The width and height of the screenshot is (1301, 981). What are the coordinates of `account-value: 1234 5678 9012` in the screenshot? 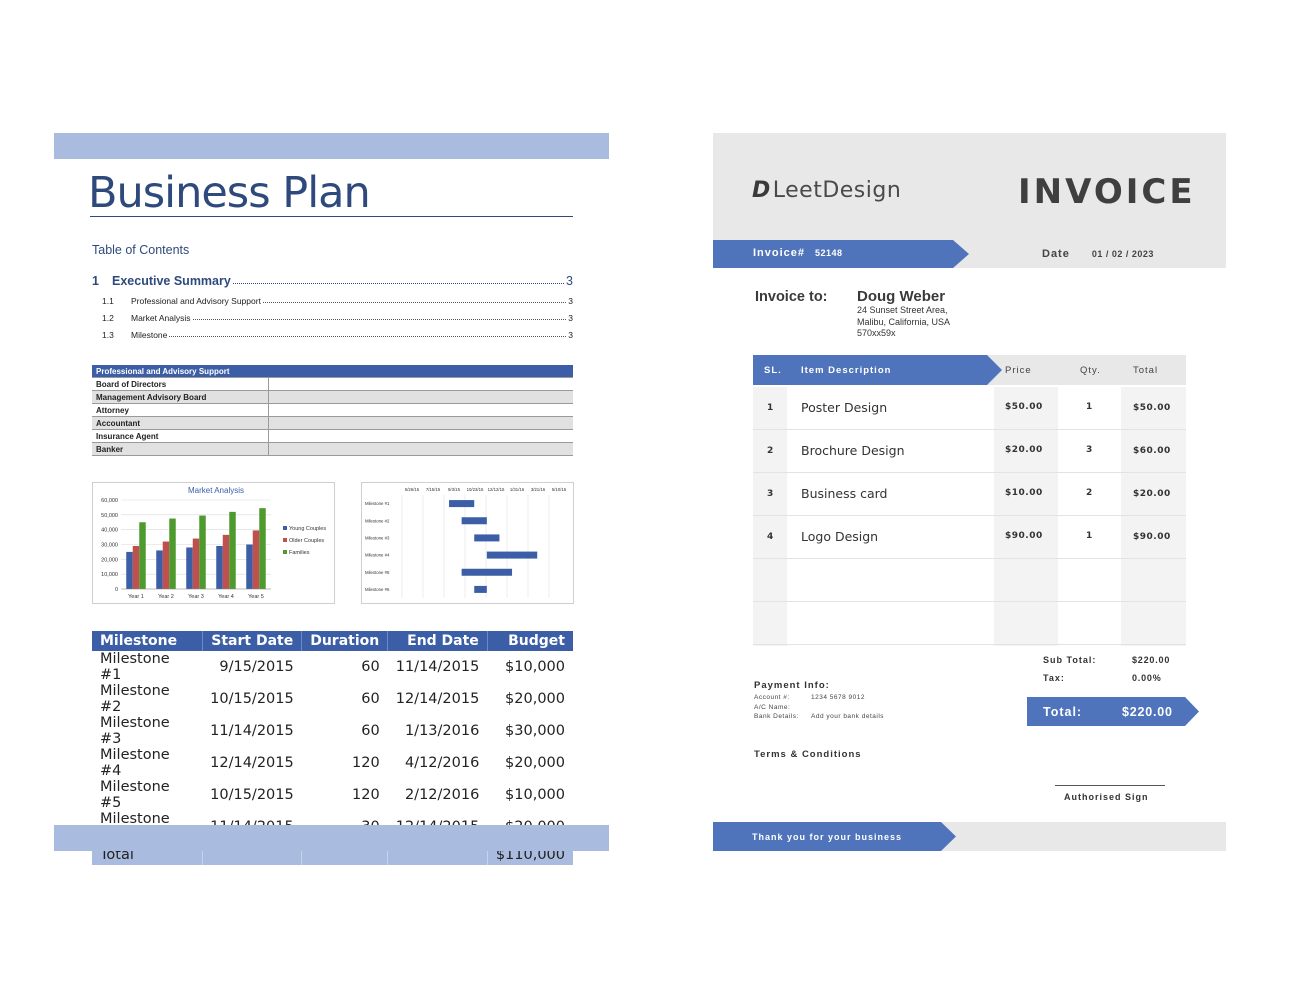 It's located at (838, 697).